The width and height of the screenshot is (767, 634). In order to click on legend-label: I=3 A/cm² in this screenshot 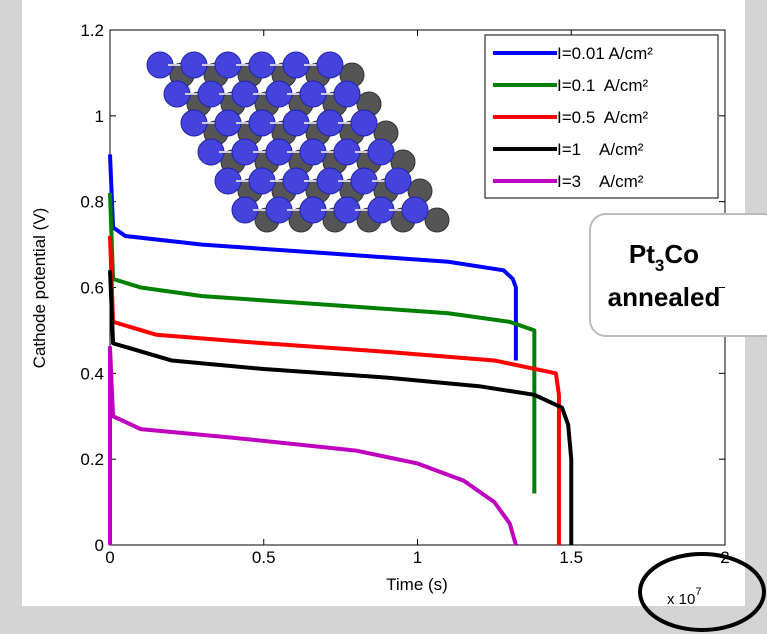, I will do `click(600, 181)`.